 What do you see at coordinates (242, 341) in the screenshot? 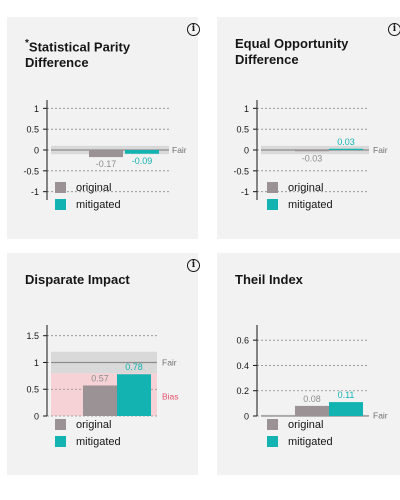
I see `y-tick-label: 0.6` at bounding box center [242, 341].